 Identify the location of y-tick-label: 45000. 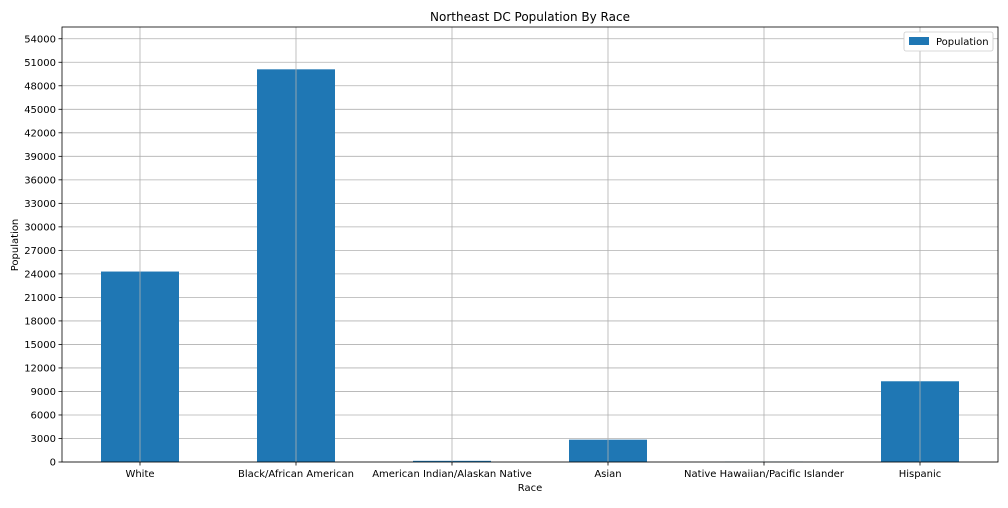
(40, 110).